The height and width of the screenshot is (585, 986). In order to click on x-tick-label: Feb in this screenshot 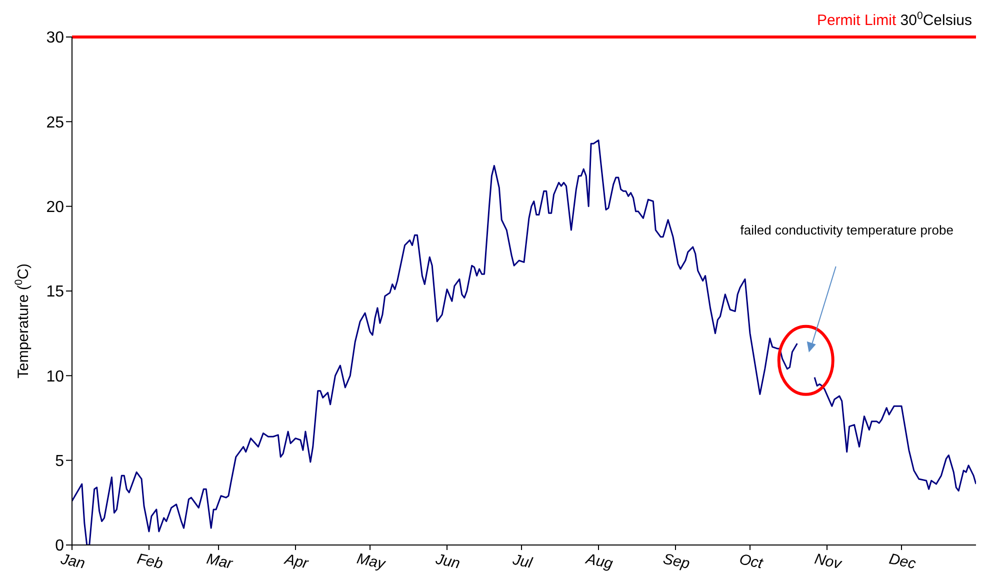, I will do `click(150, 561)`.